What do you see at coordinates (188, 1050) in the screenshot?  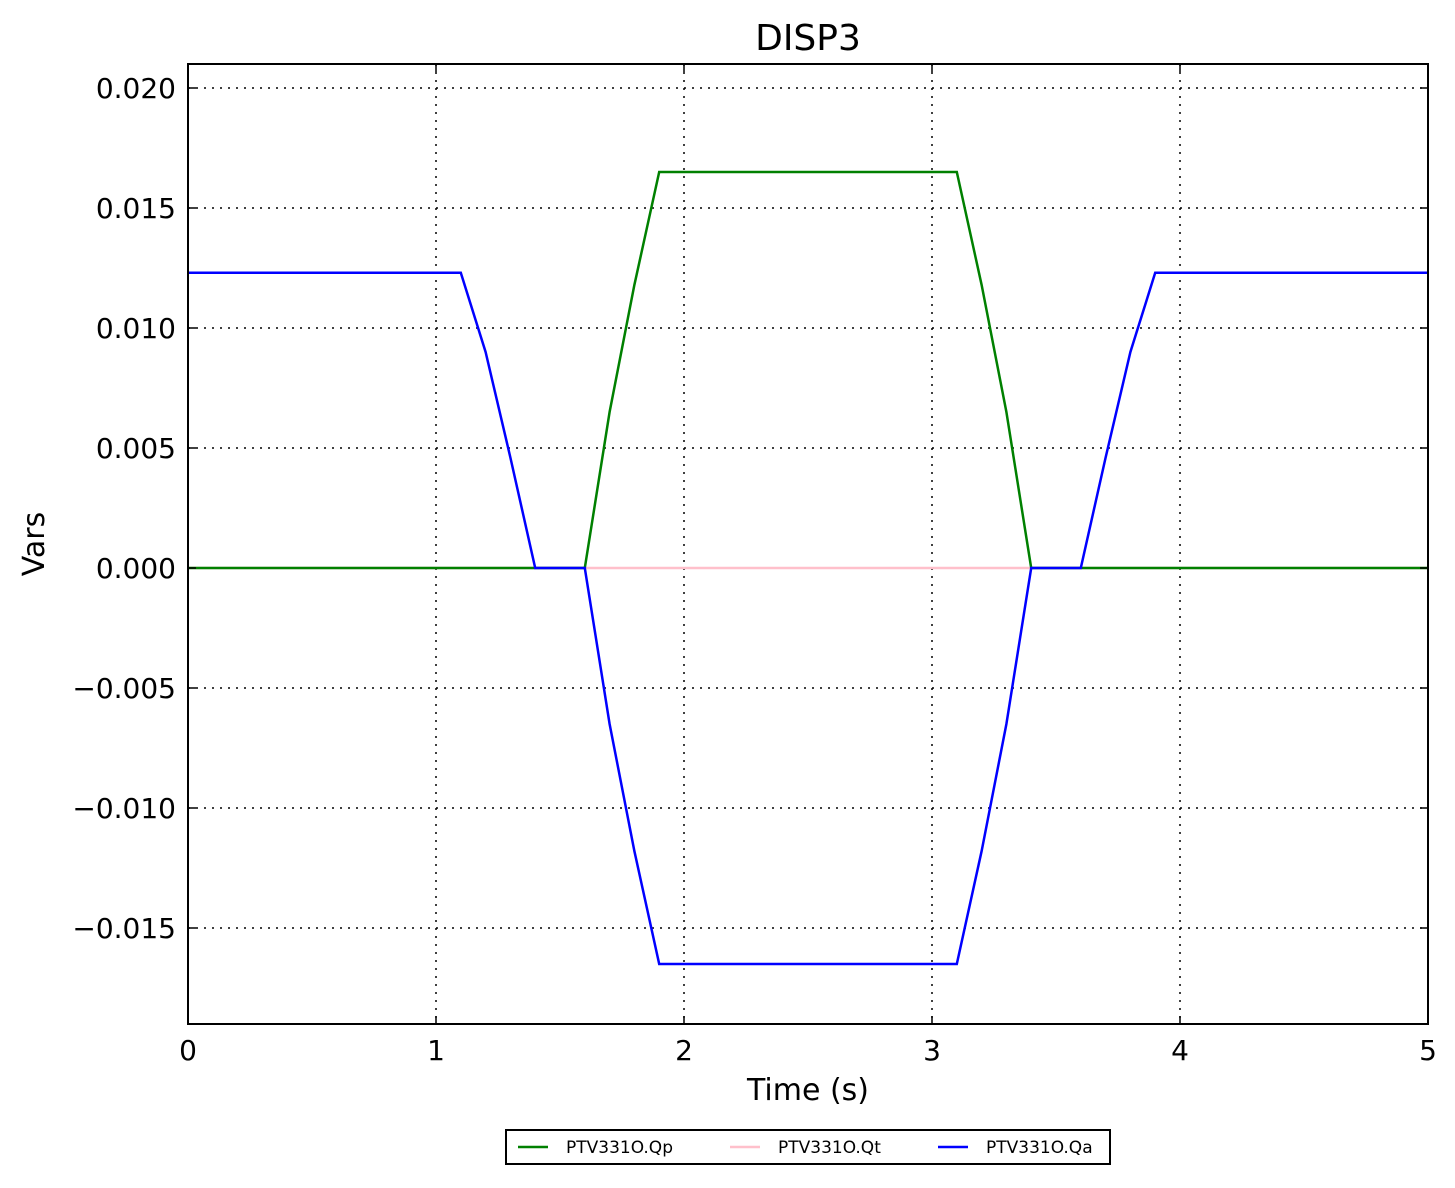 I see `x-tick-label: 0` at bounding box center [188, 1050].